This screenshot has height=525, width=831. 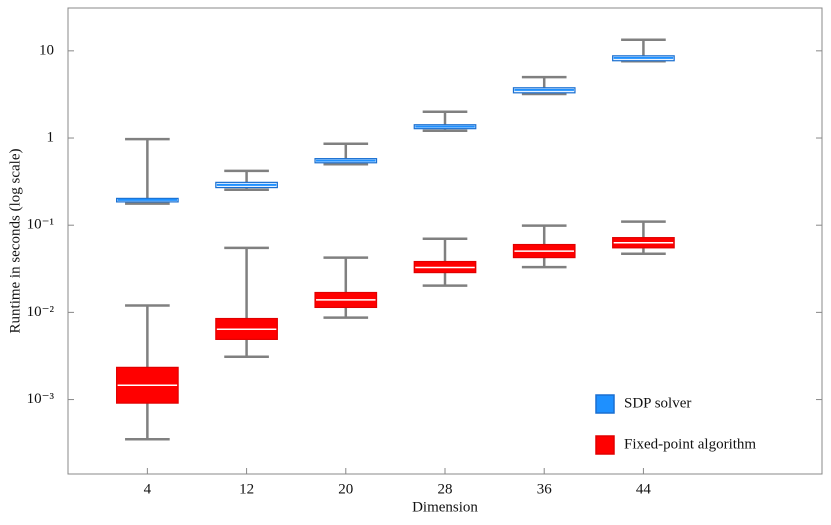 I want to click on y-tick-label: 10⁻³, so click(x=41, y=399).